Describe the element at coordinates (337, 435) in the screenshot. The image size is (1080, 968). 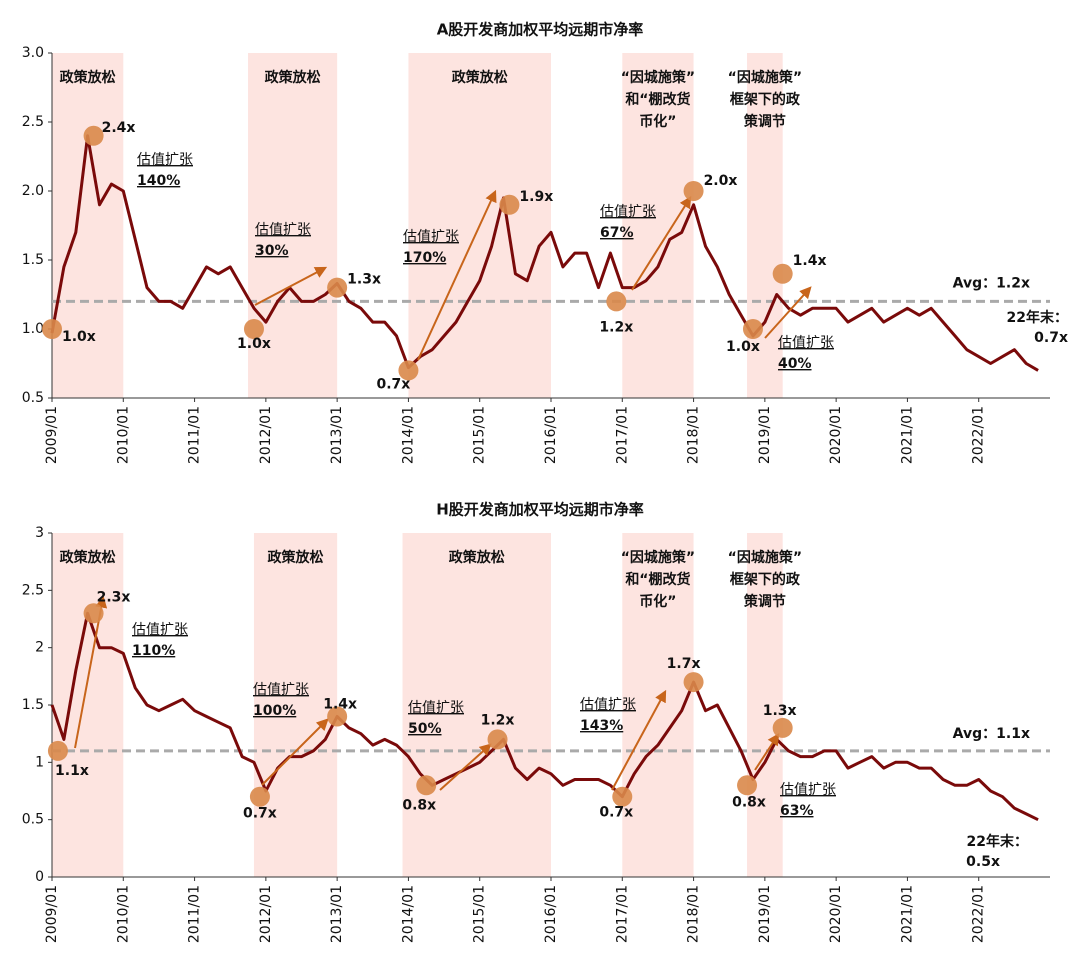
I see `x-tick-label: 2013/01` at that location.